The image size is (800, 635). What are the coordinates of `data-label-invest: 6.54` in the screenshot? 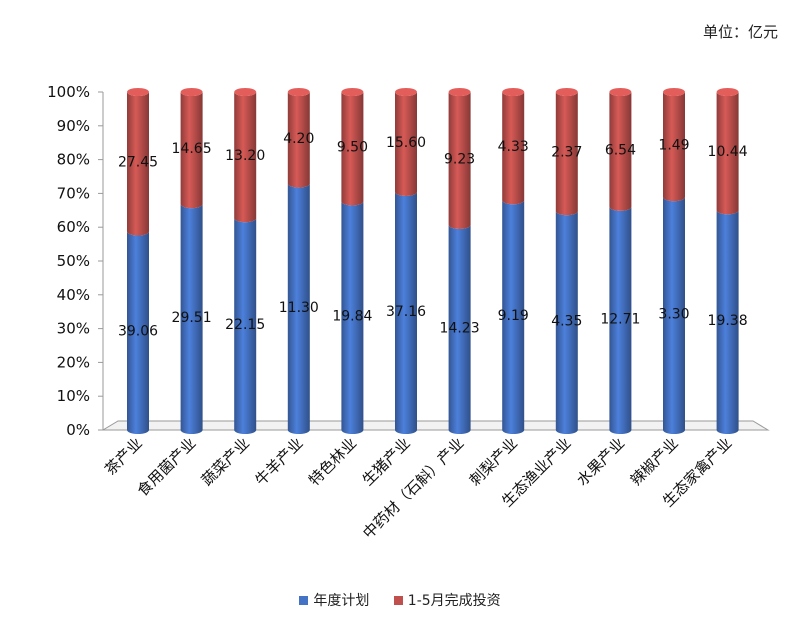 It's located at (620, 150).